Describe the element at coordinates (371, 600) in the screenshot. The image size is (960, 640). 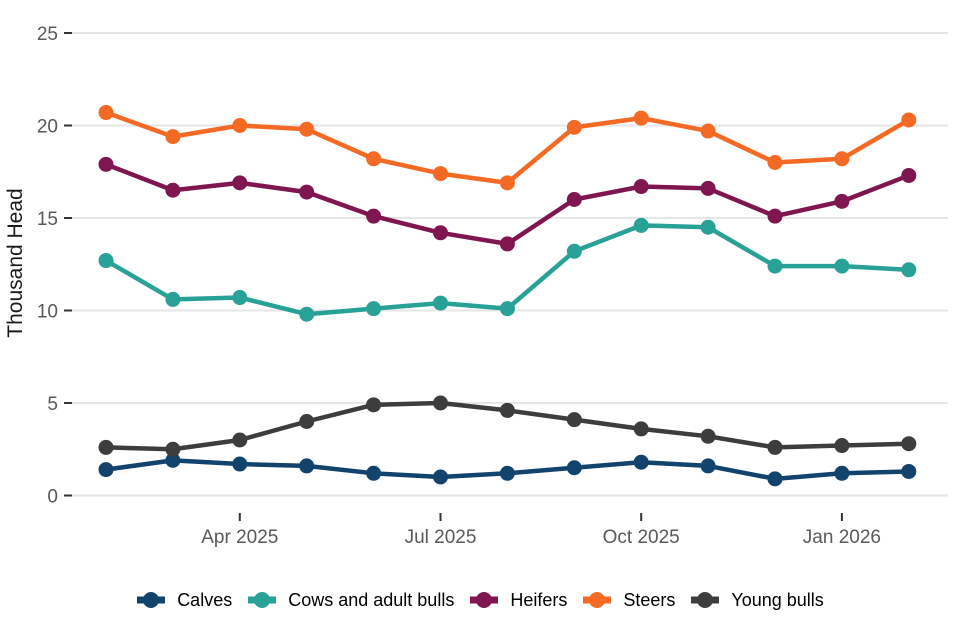
I see `legend-label: Cows and adult bulls` at that location.